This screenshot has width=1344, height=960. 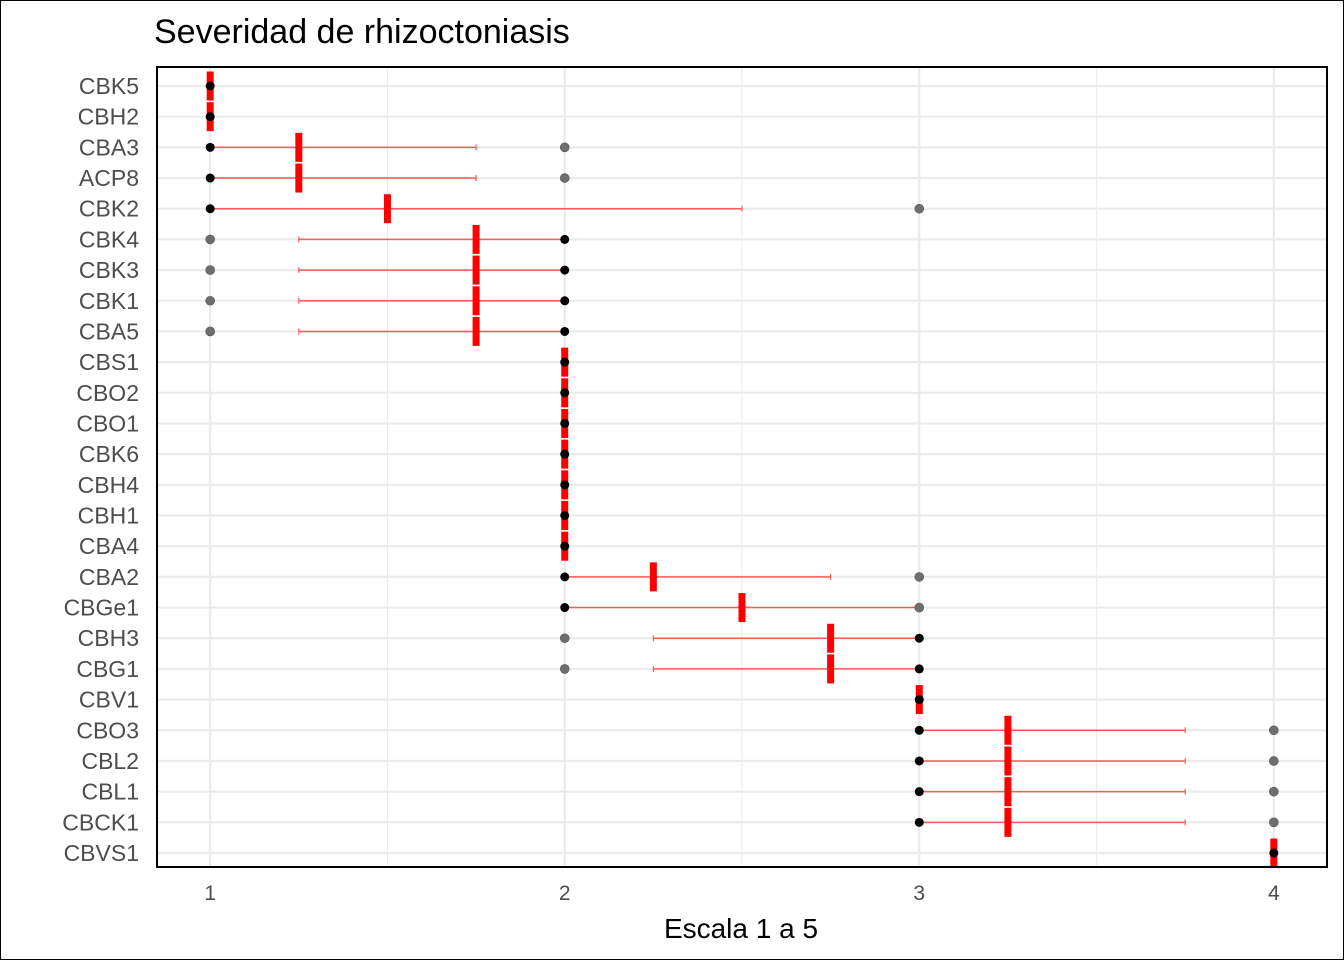 I want to click on y-tick-label: CBGe1, so click(x=101, y=608).